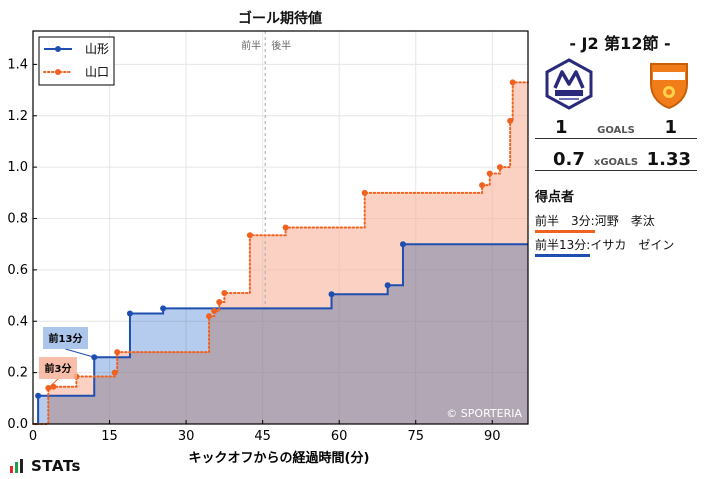 The height and width of the screenshot is (479, 707). Describe the element at coordinates (17, 321) in the screenshot. I see `y-tick-label: 0.4` at that location.